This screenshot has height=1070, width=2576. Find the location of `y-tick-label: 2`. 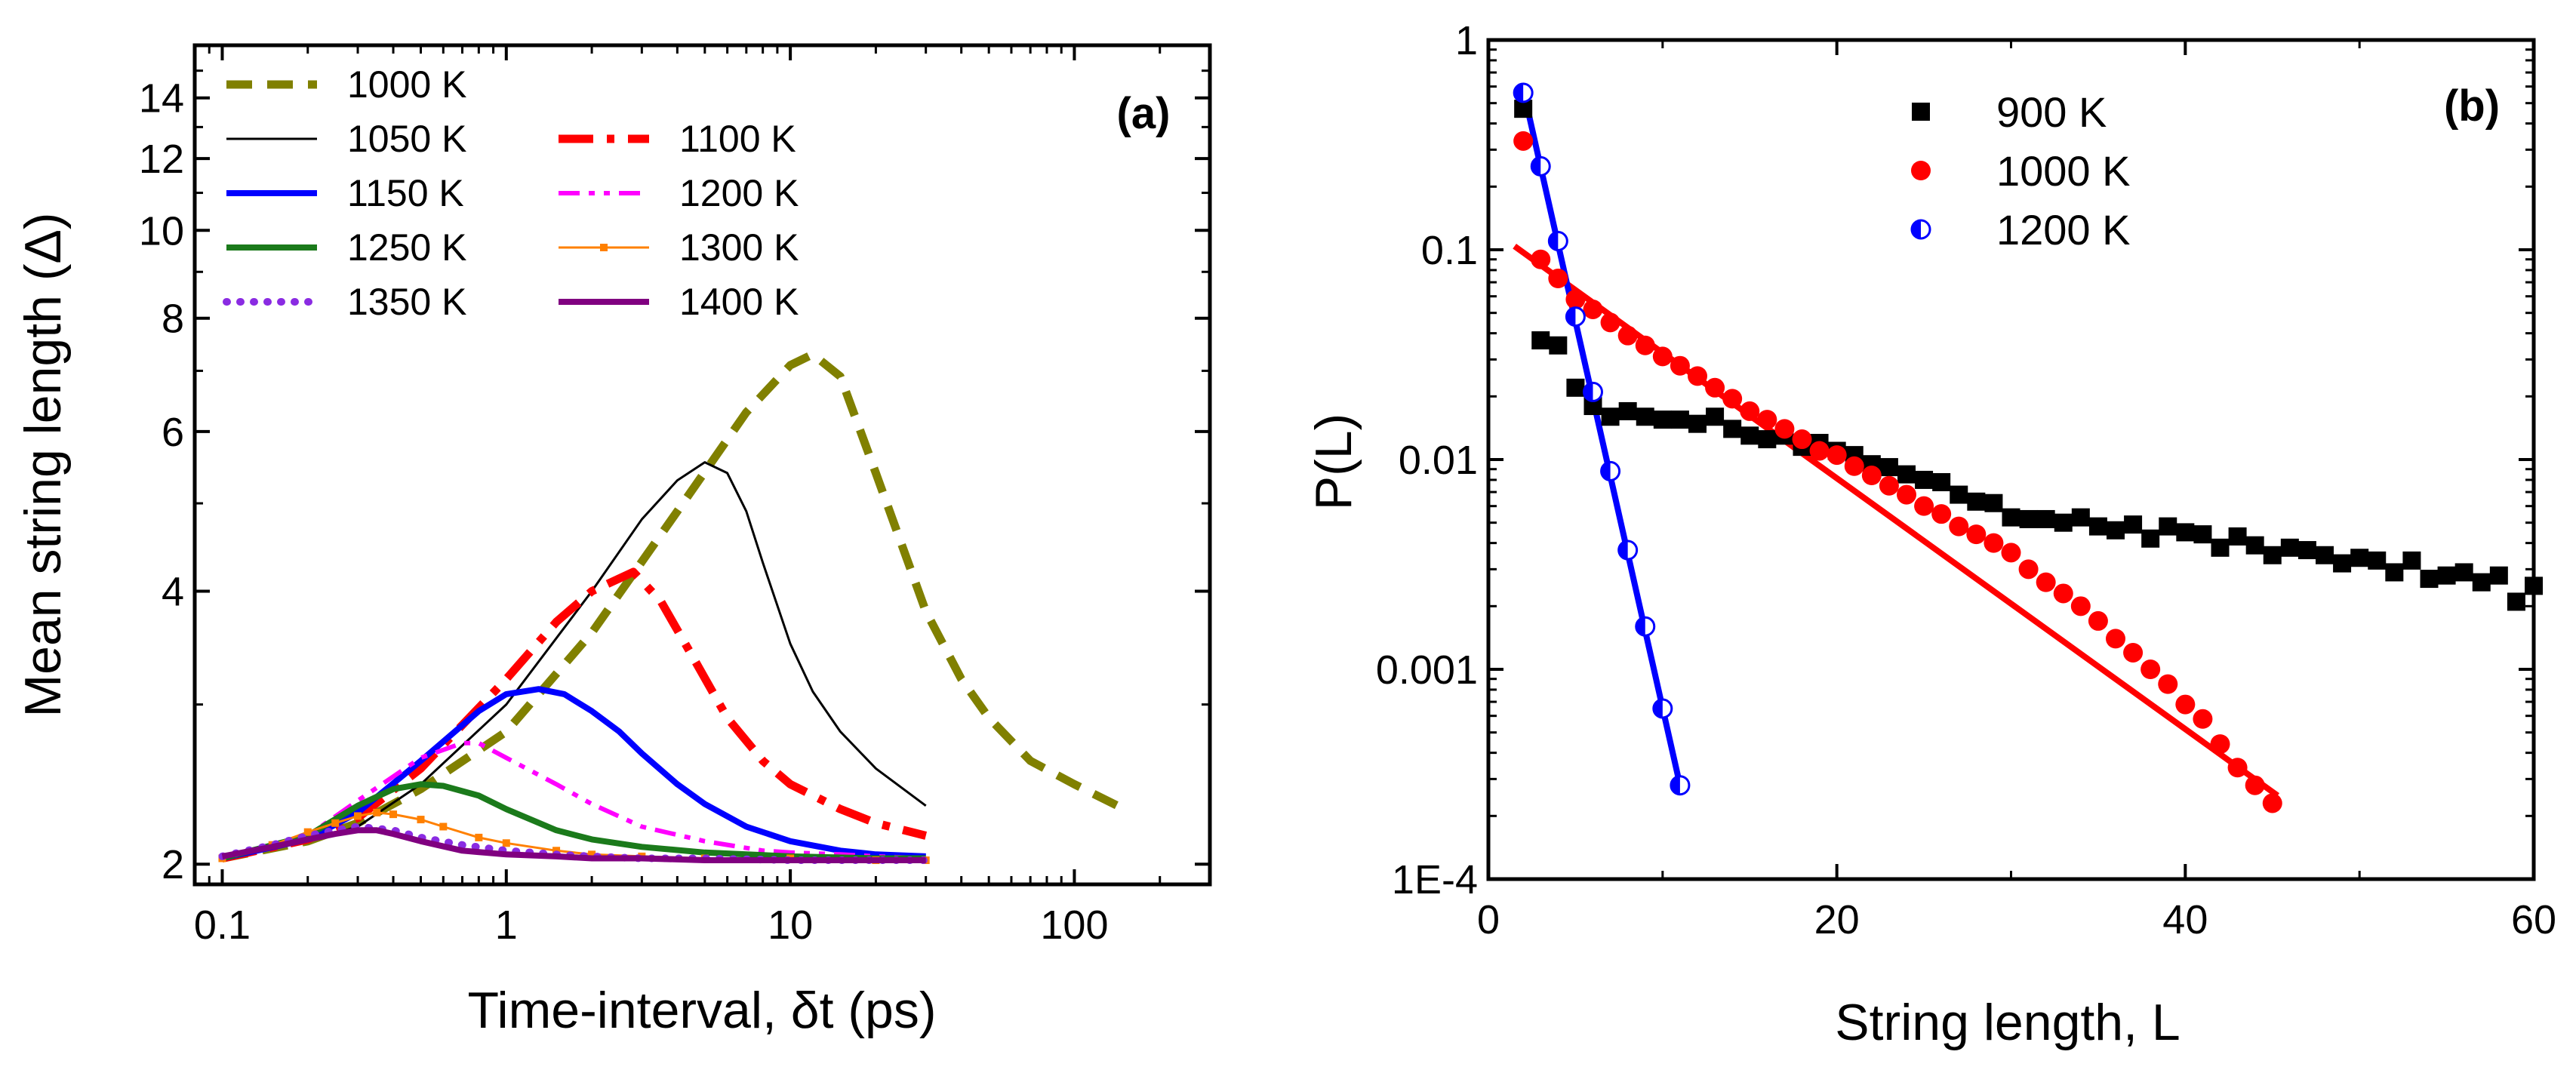

y-tick-label: 2 is located at coordinates (173, 865).